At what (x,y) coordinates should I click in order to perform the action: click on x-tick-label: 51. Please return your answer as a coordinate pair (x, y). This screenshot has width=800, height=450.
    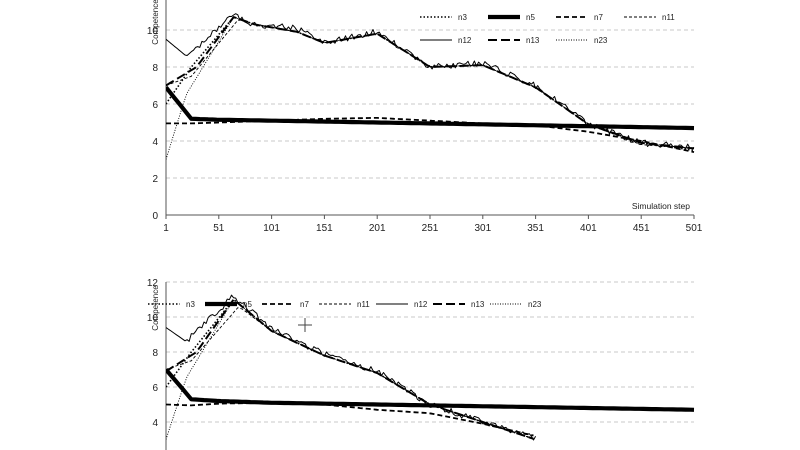
    Looking at the image, I should click on (219, 228).